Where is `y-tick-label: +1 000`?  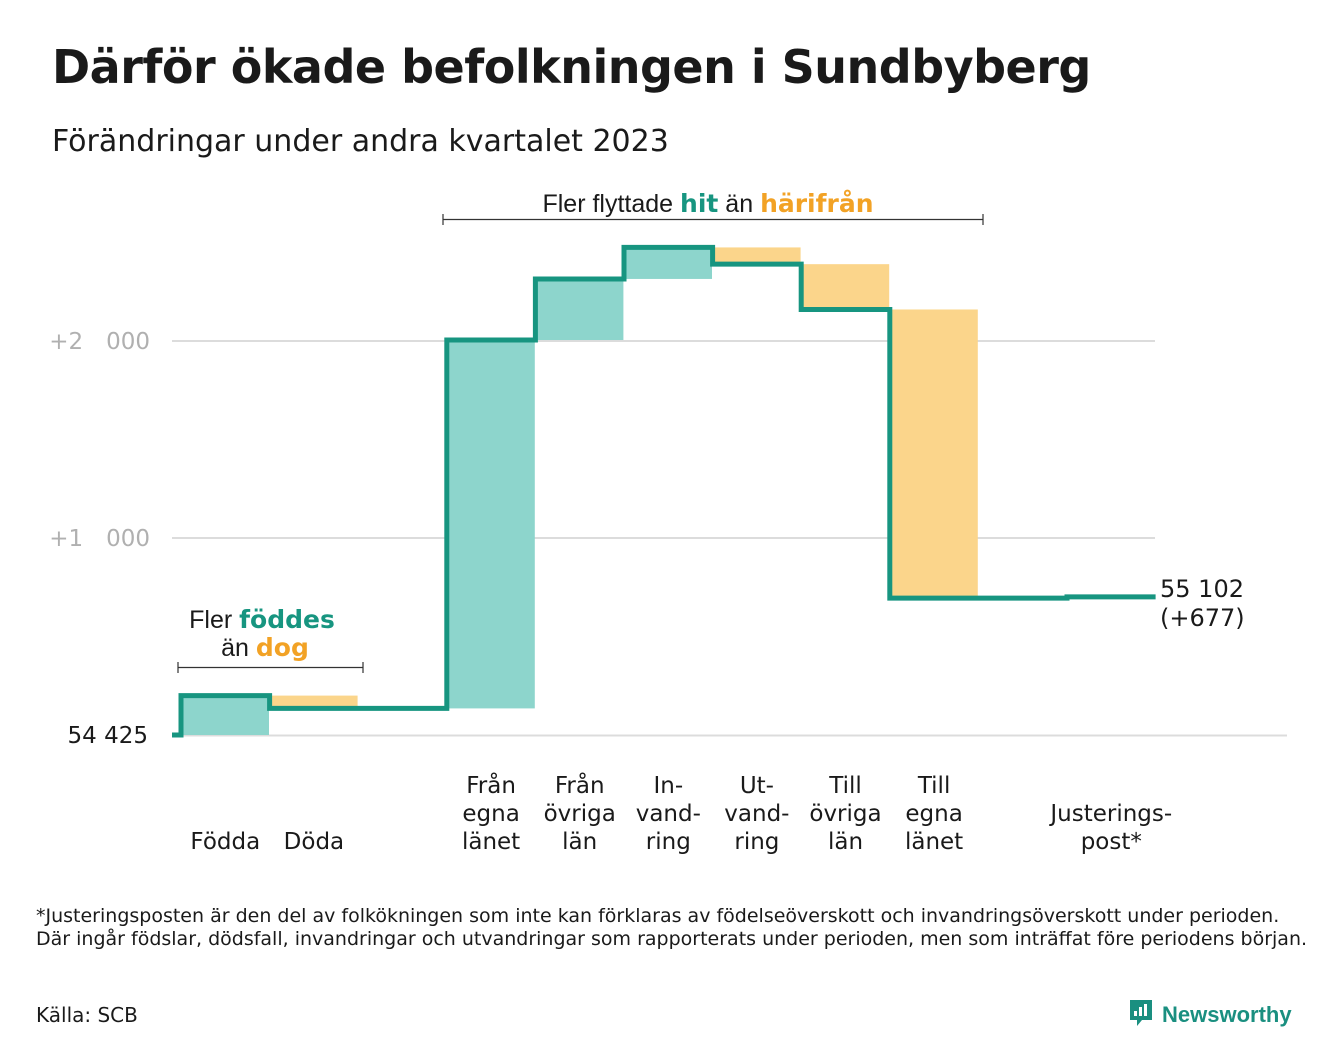 y-tick-label: +1 000 is located at coordinates (99, 539).